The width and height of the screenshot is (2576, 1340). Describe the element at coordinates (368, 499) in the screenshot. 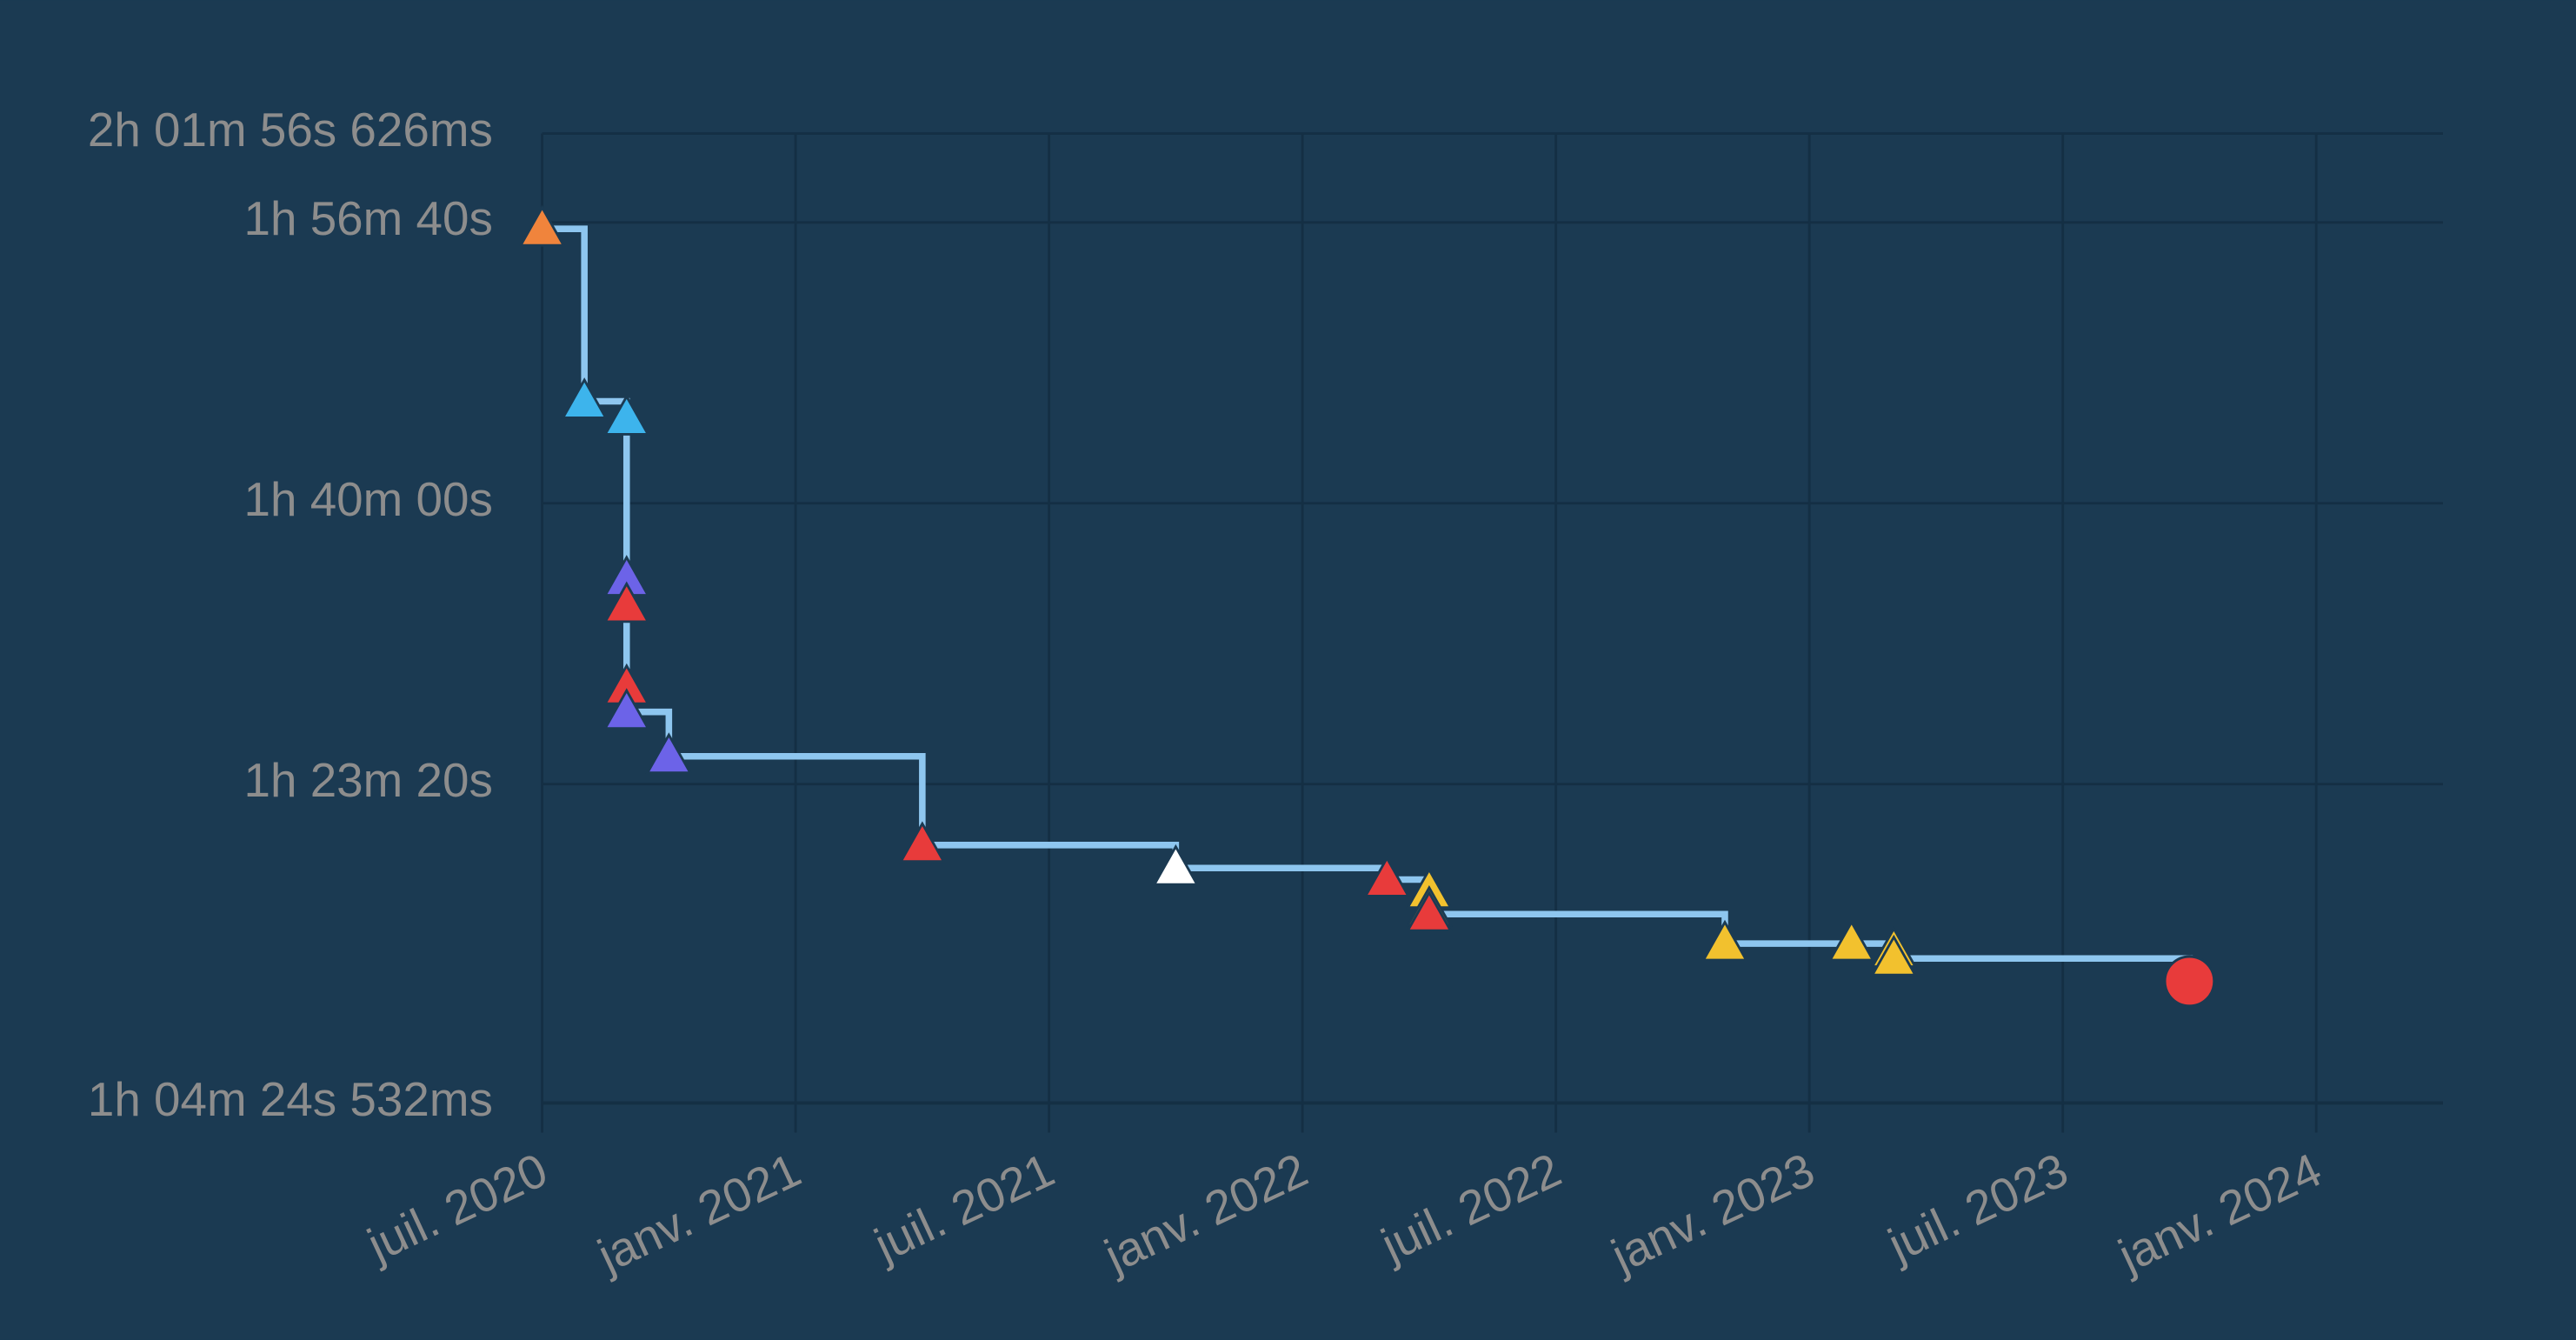

I see `y-tick-label: 1h 40m 00s` at that location.